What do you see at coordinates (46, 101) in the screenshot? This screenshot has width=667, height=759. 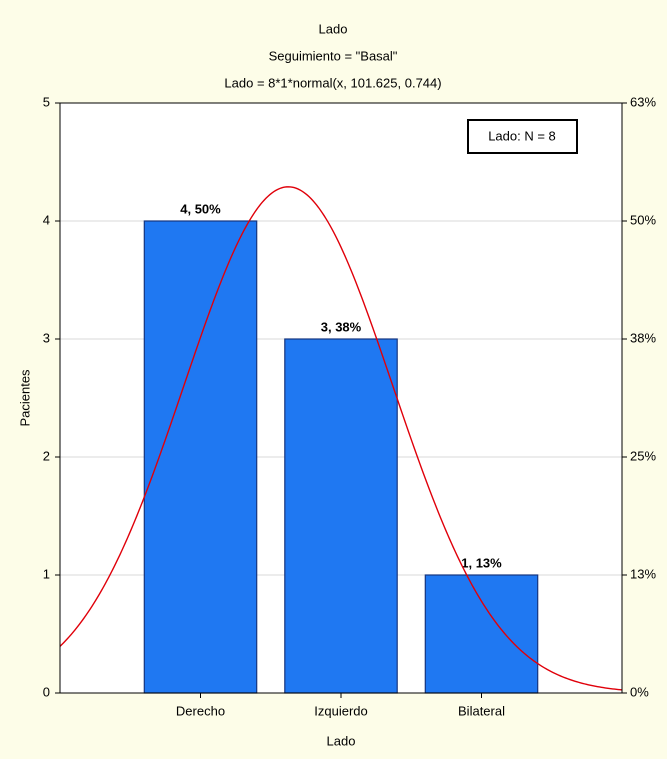 I see `y-tick-label: 5` at bounding box center [46, 101].